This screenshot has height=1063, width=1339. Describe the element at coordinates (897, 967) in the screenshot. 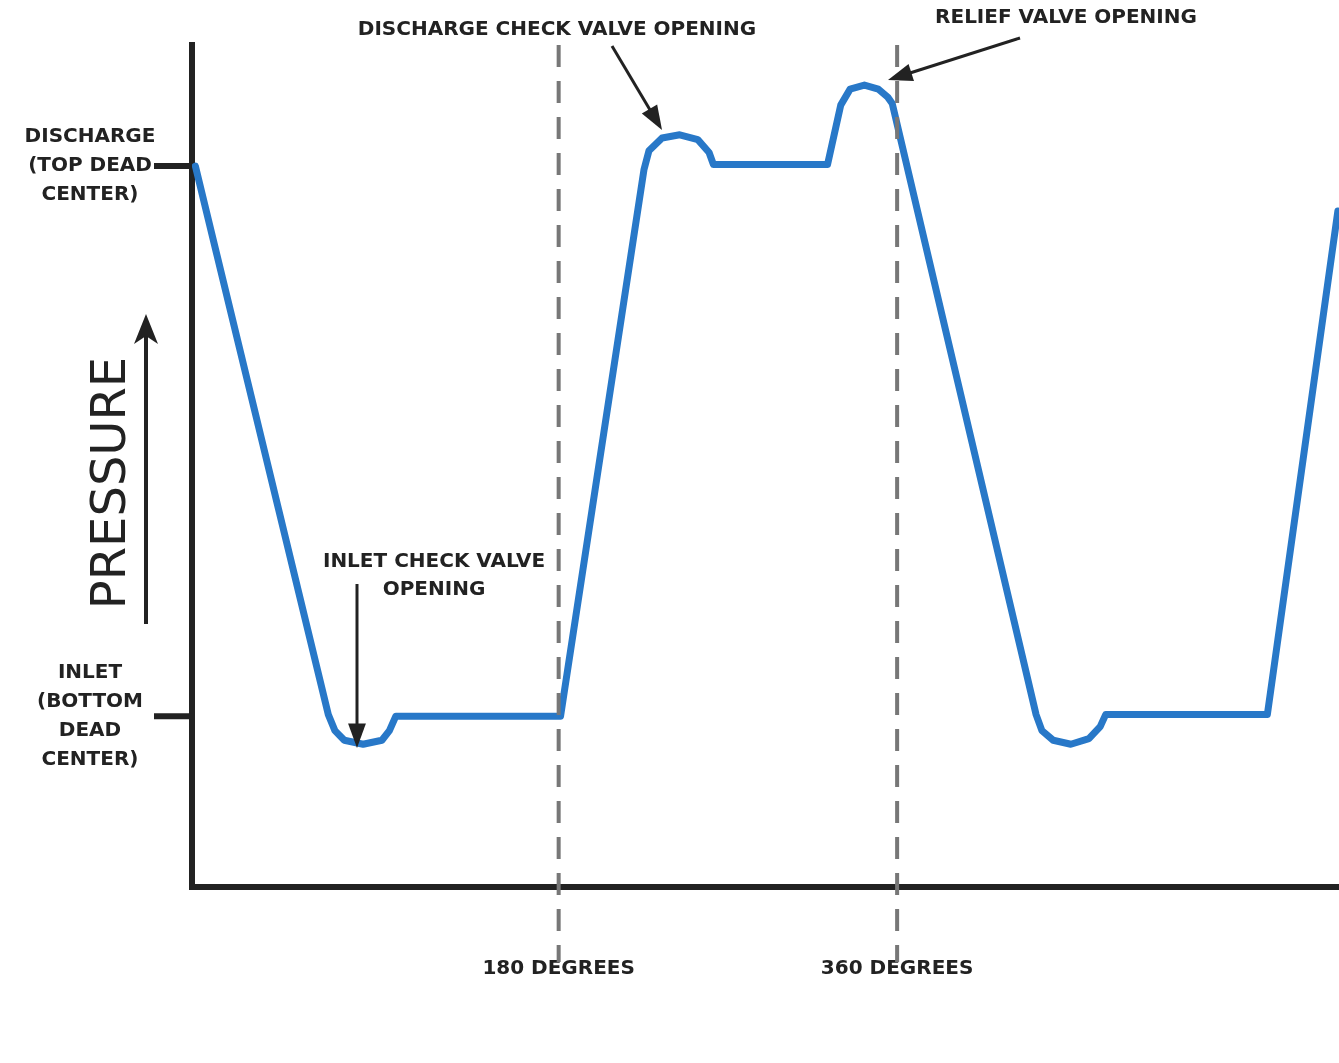

I see `x-tick-label: 360 DEGREES` at that location.